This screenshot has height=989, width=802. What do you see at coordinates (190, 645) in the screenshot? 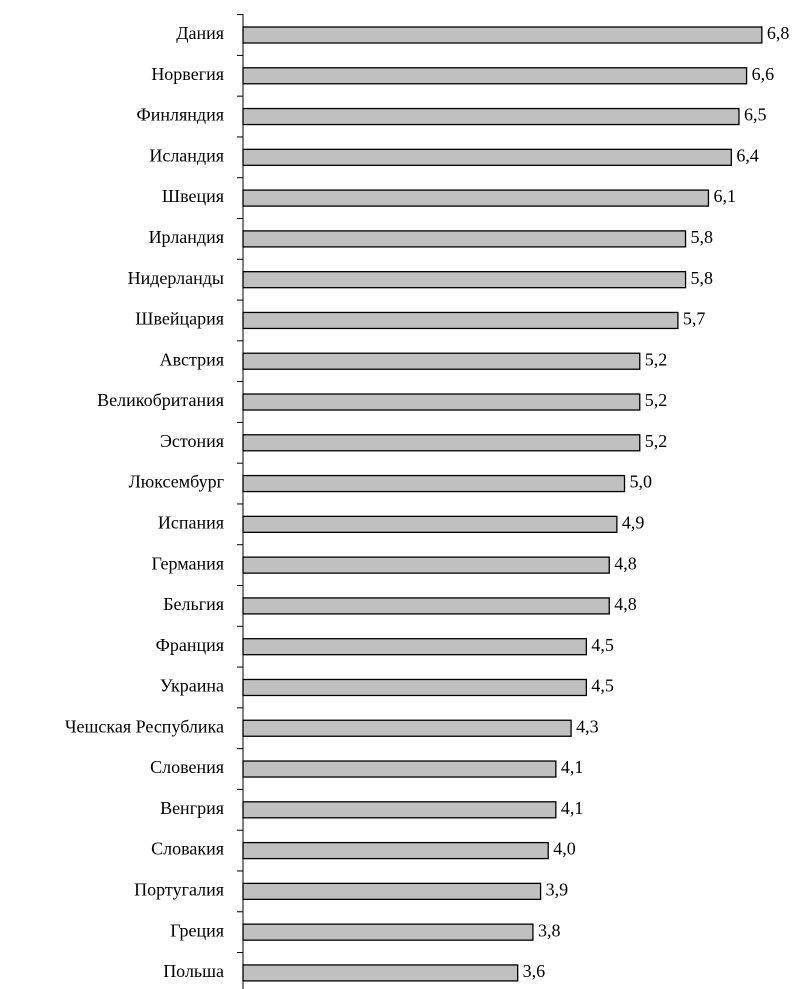
I see `category-label: Франция` at bounding box center [190, 645].